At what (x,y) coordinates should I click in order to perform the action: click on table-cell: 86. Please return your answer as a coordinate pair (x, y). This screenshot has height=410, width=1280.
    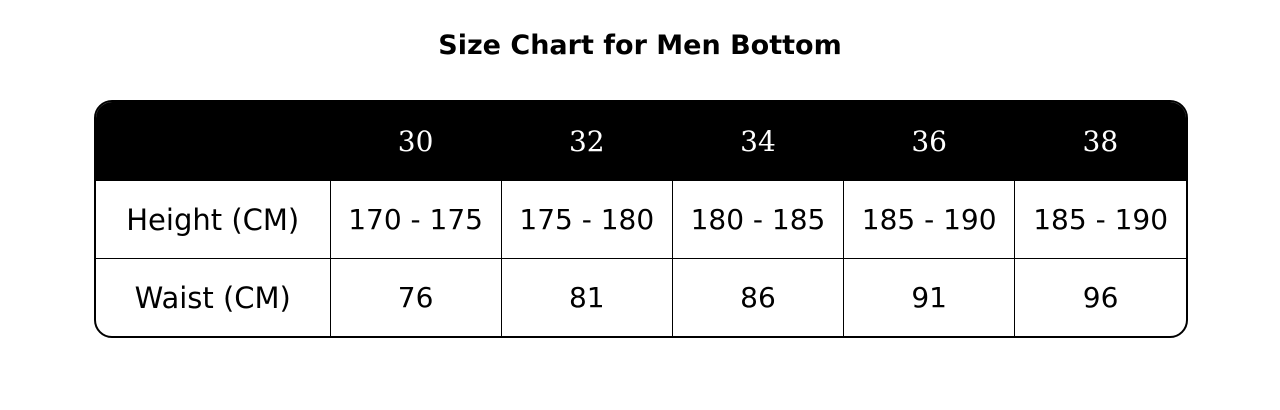
    Looking at the image, I should click on (757, 297).